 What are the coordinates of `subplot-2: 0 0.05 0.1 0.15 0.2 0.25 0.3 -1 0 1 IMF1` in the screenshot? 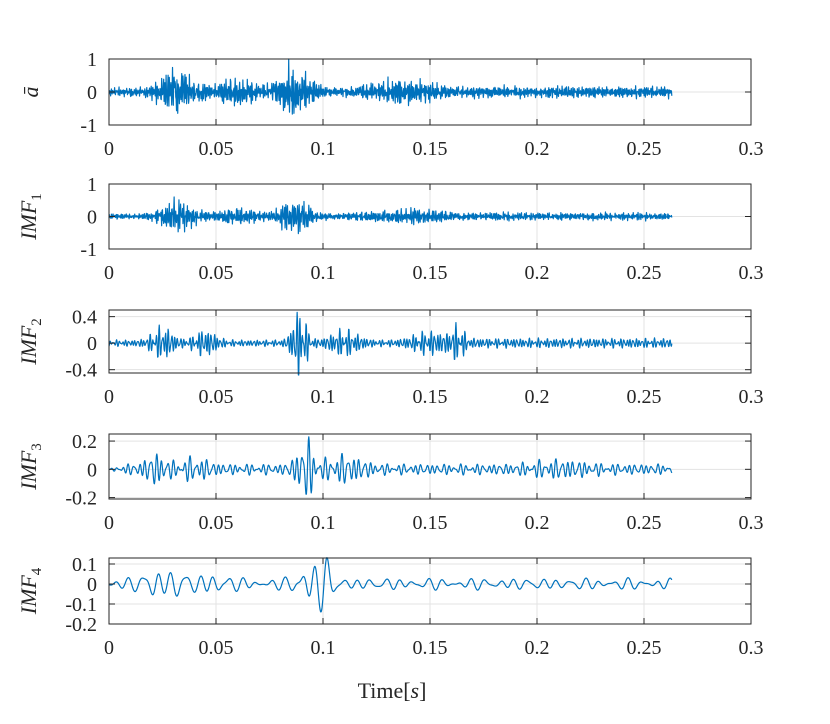 It's located at (390, 229).